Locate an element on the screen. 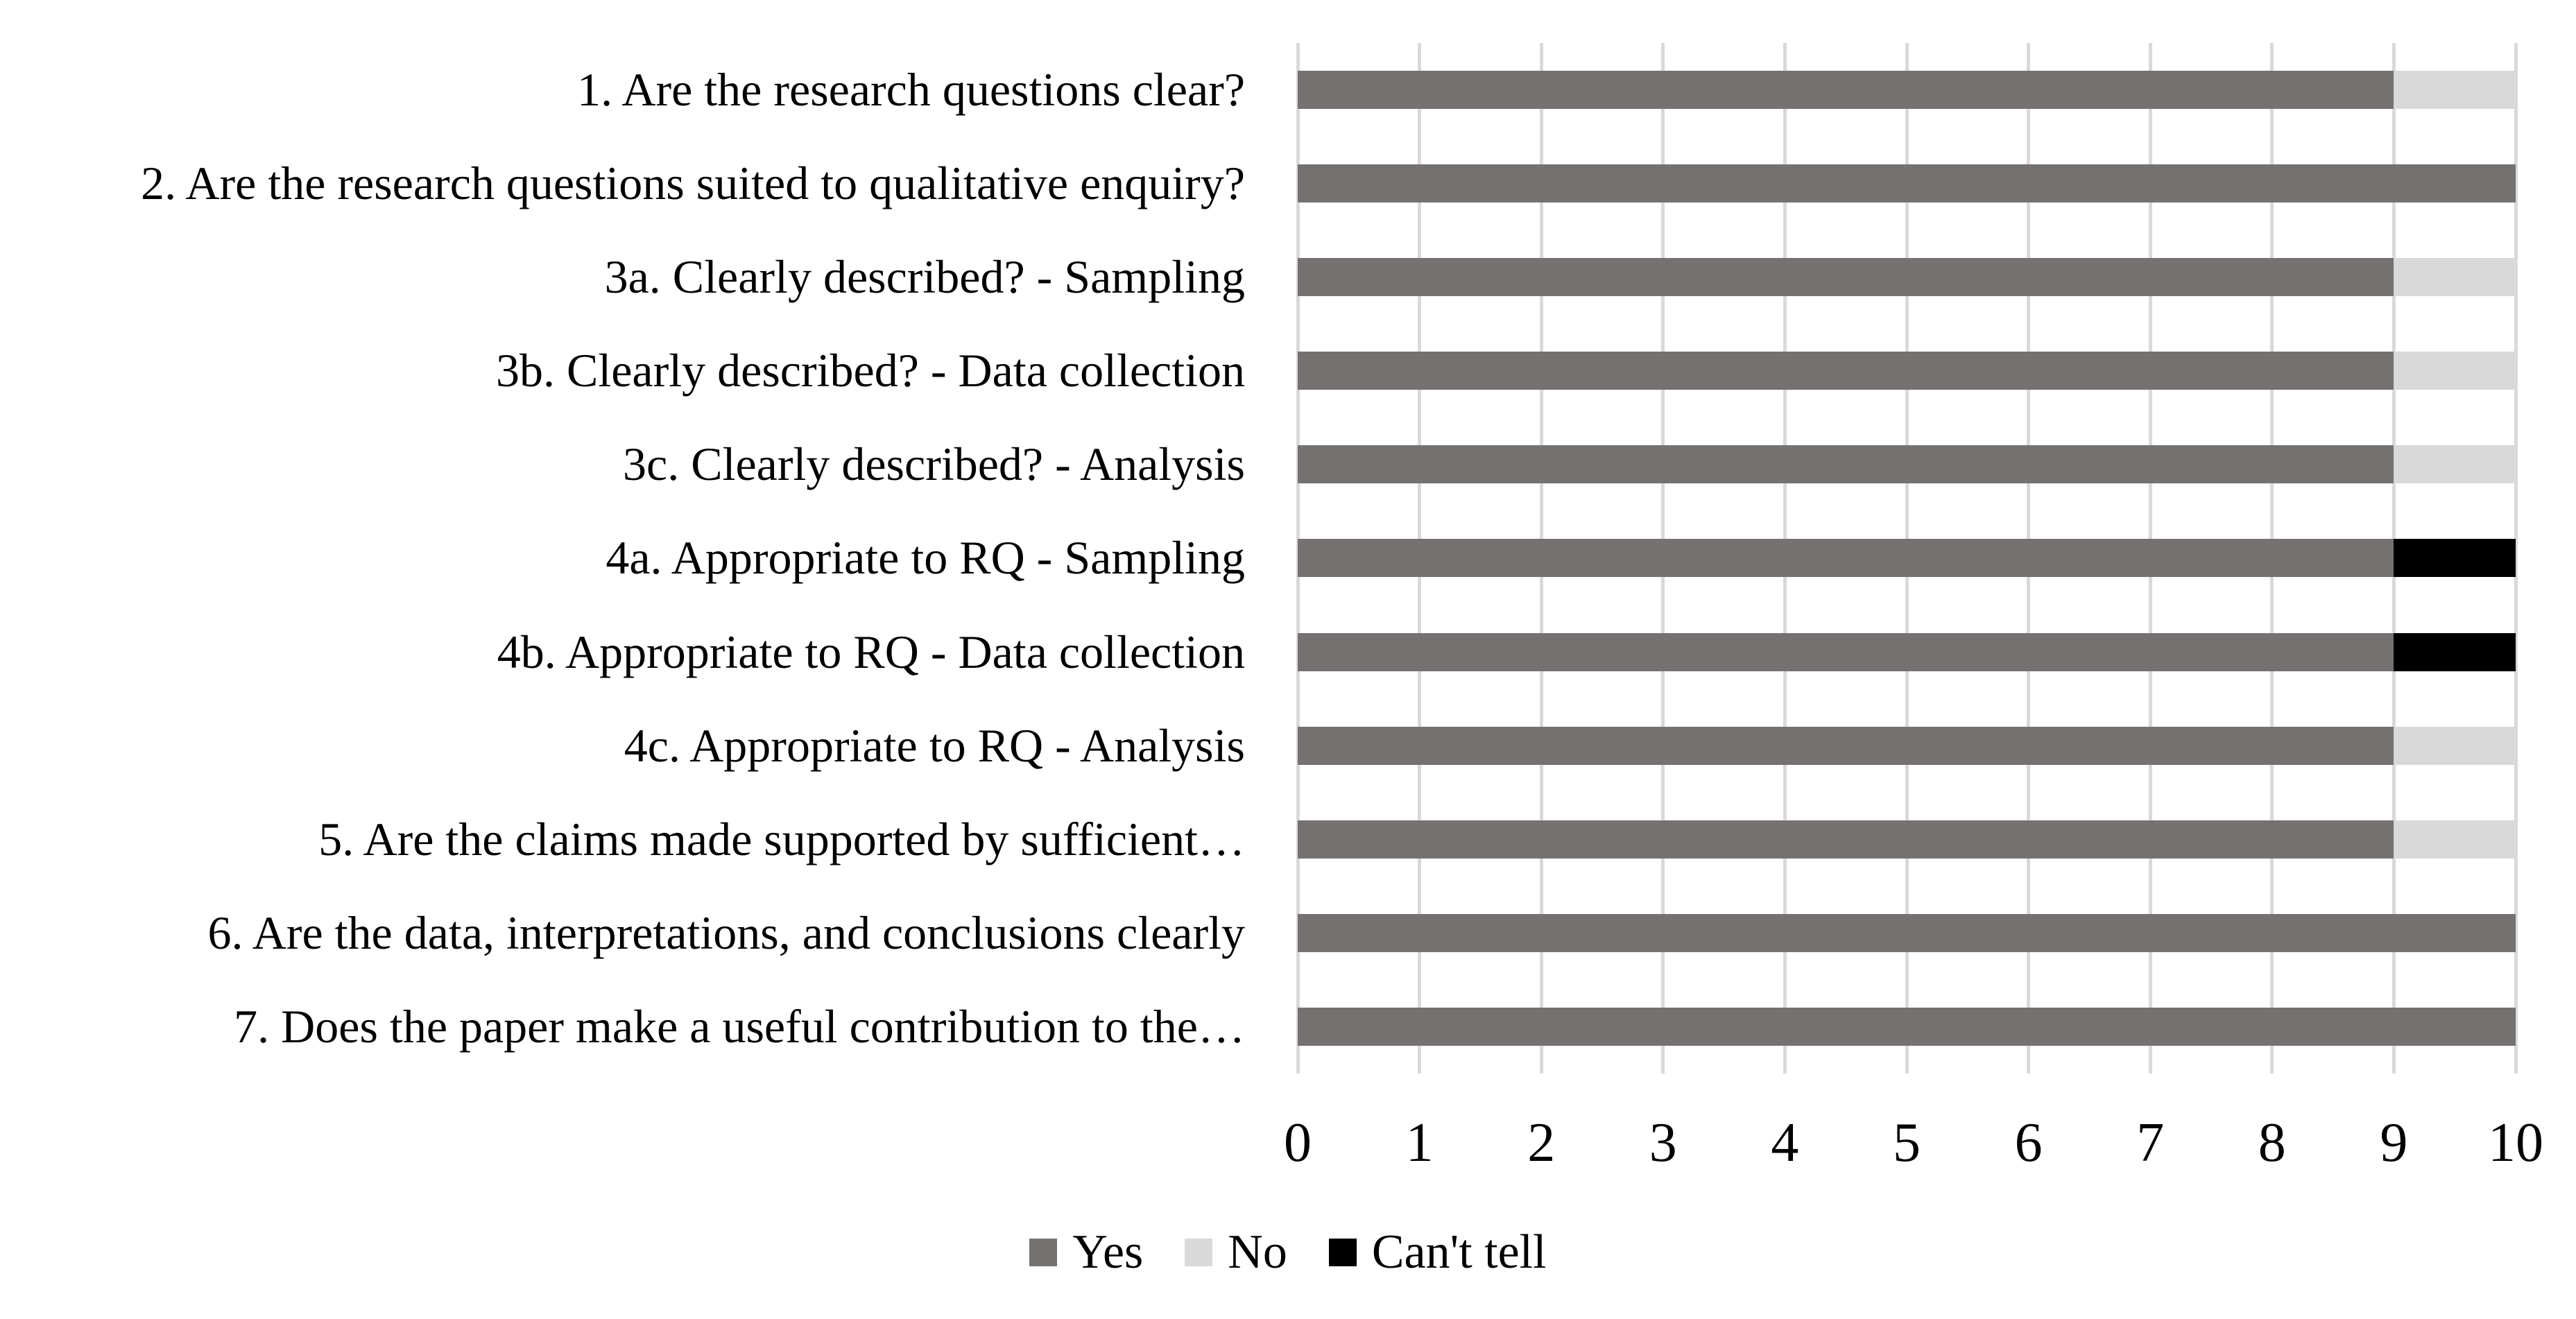  x-tick-label: 9 is located at coordinates (2394, 1143).